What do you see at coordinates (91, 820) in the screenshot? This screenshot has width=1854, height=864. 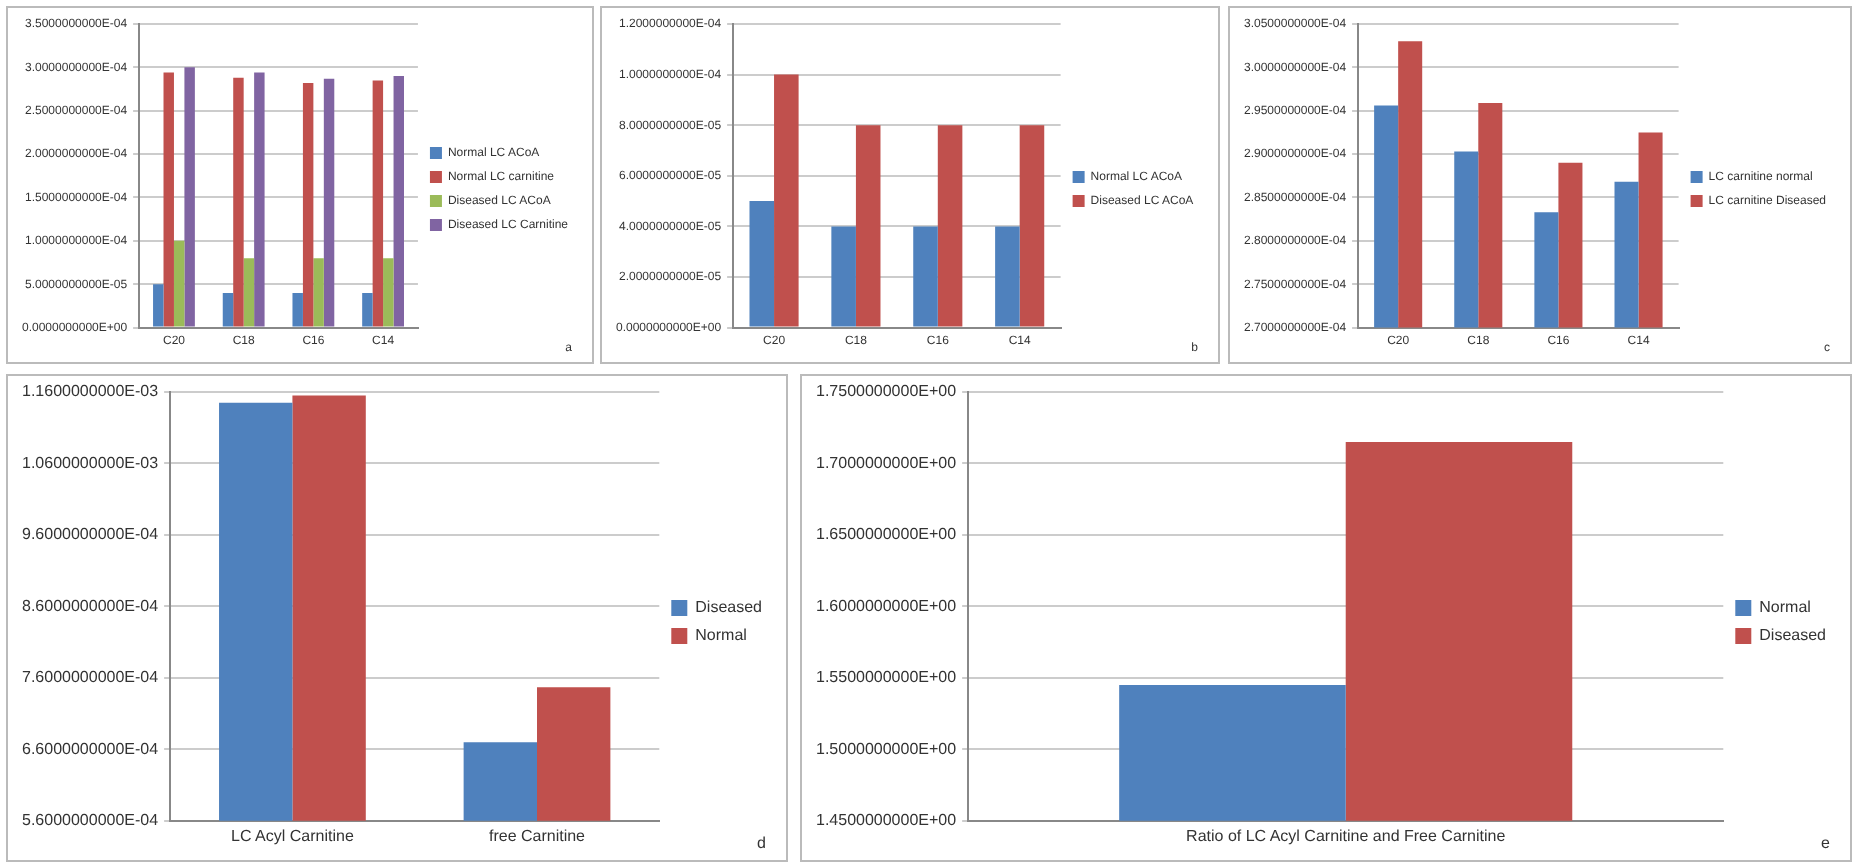 I see `y-tick-label: 5.6000000000E-04` at bounding box center [91, 820].